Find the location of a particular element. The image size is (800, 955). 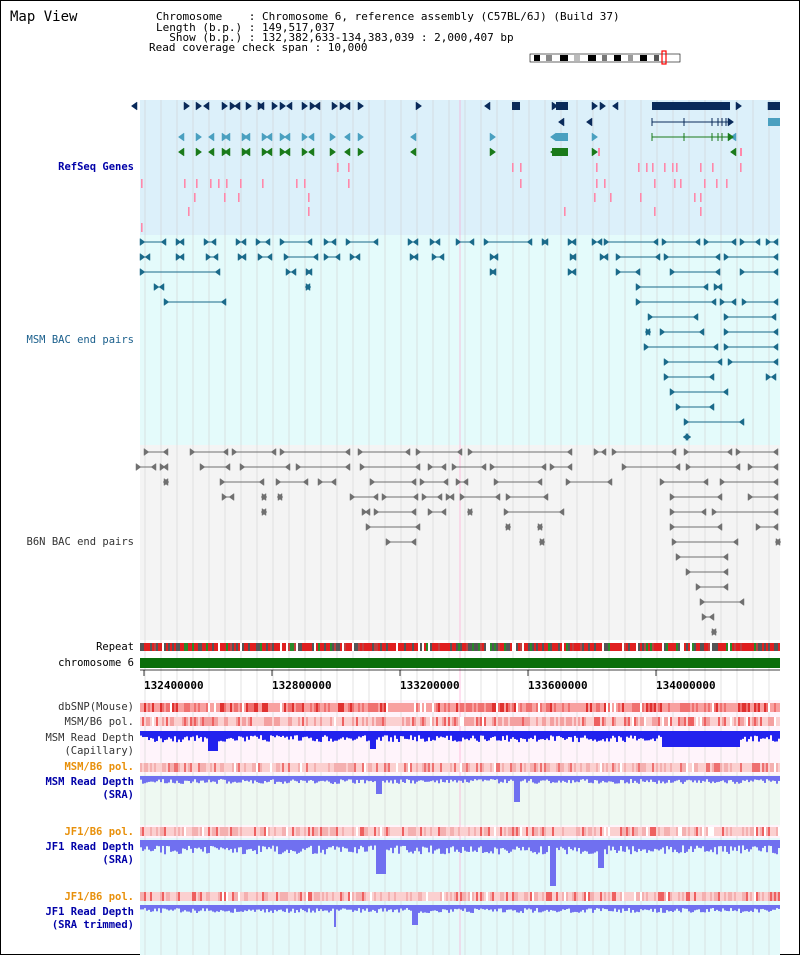

refseq-genes is located at coordinates (455, 166).